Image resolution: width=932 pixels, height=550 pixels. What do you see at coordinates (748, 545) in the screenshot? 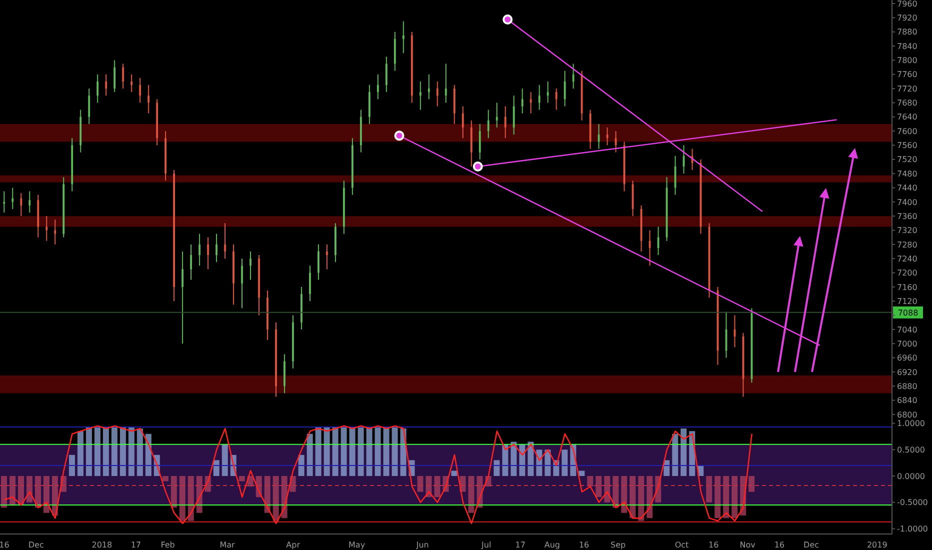
I see `x-tick-label: Nov` at bounding box center [748, 545].